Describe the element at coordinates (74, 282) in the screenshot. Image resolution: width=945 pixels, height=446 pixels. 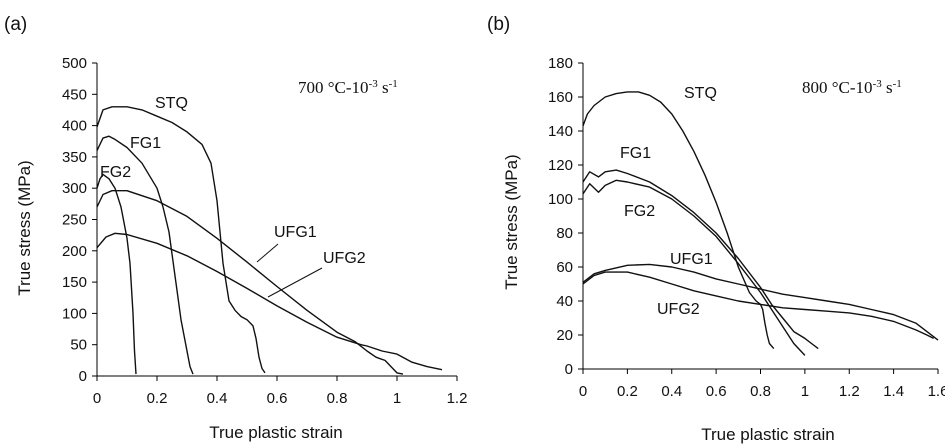
I see `y-tick-label: 150` at that location.